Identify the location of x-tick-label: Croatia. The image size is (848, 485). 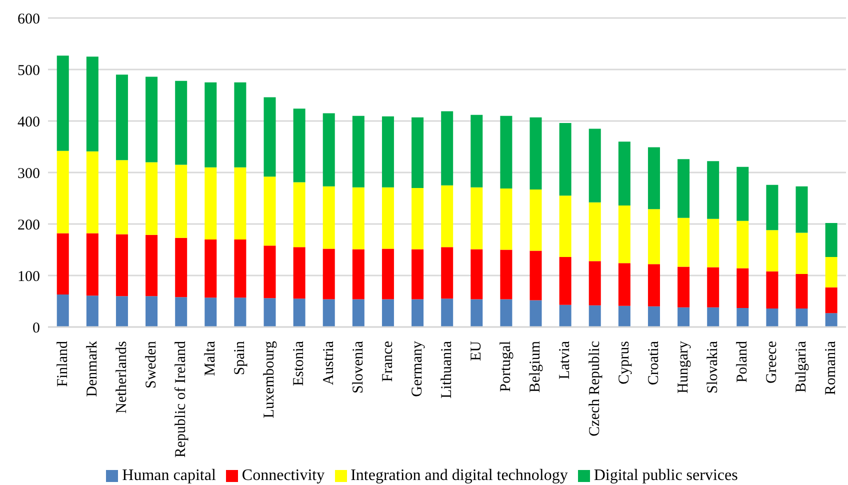
(654, 363).